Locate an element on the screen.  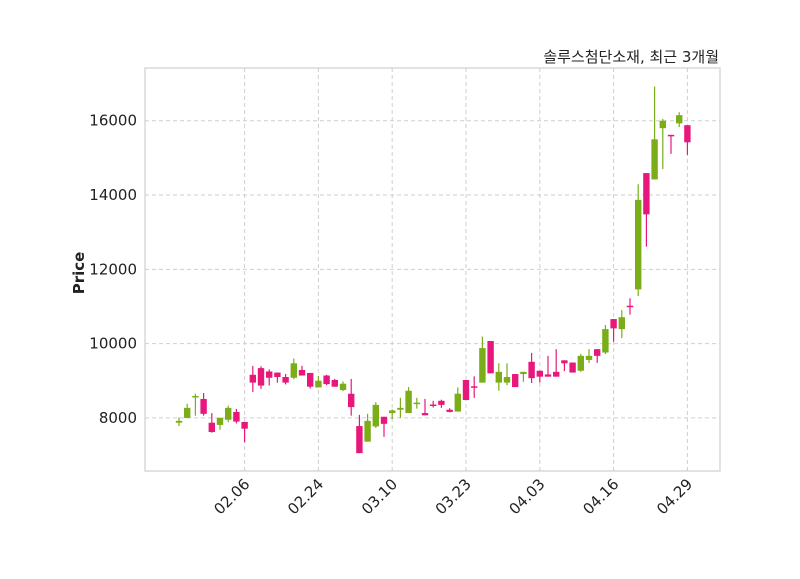
x-tick-label: 02.24 is located at coordinates (305, 496).